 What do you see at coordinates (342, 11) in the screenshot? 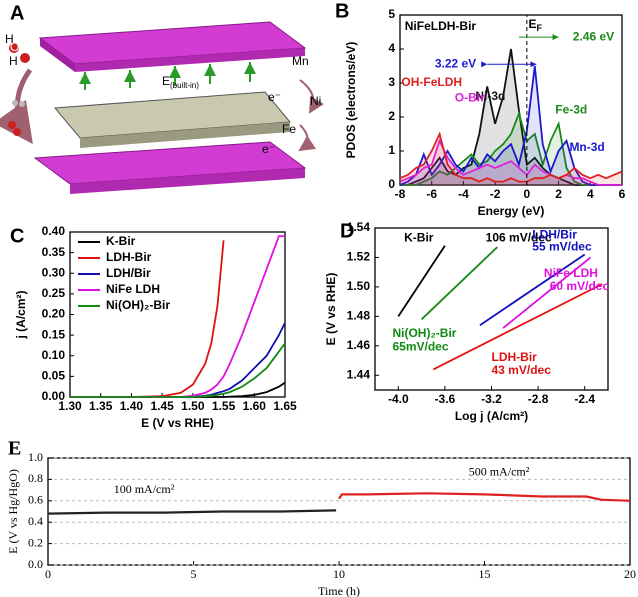
I see `panel-letter: B` at bounding box center [342, 11].